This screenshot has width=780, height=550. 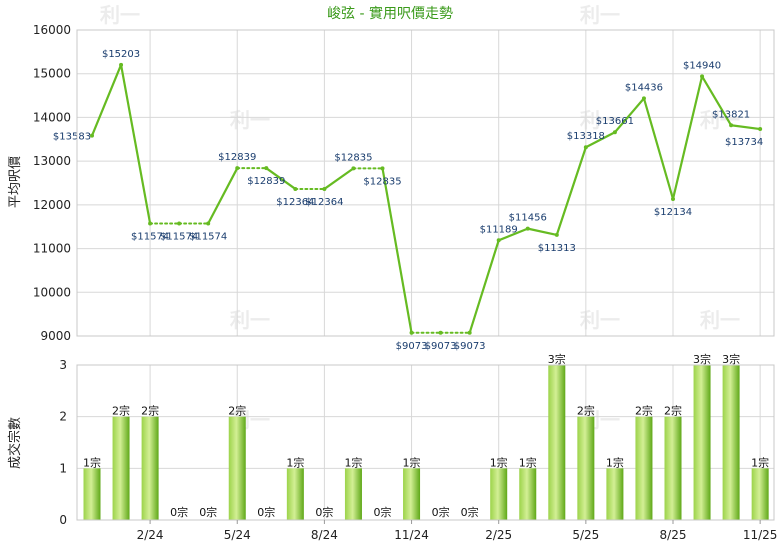 What do you see at coordinates (411, 535) in the screenshot?
I see `x-tick-label: 11/24` at bounding box center [411, 535].